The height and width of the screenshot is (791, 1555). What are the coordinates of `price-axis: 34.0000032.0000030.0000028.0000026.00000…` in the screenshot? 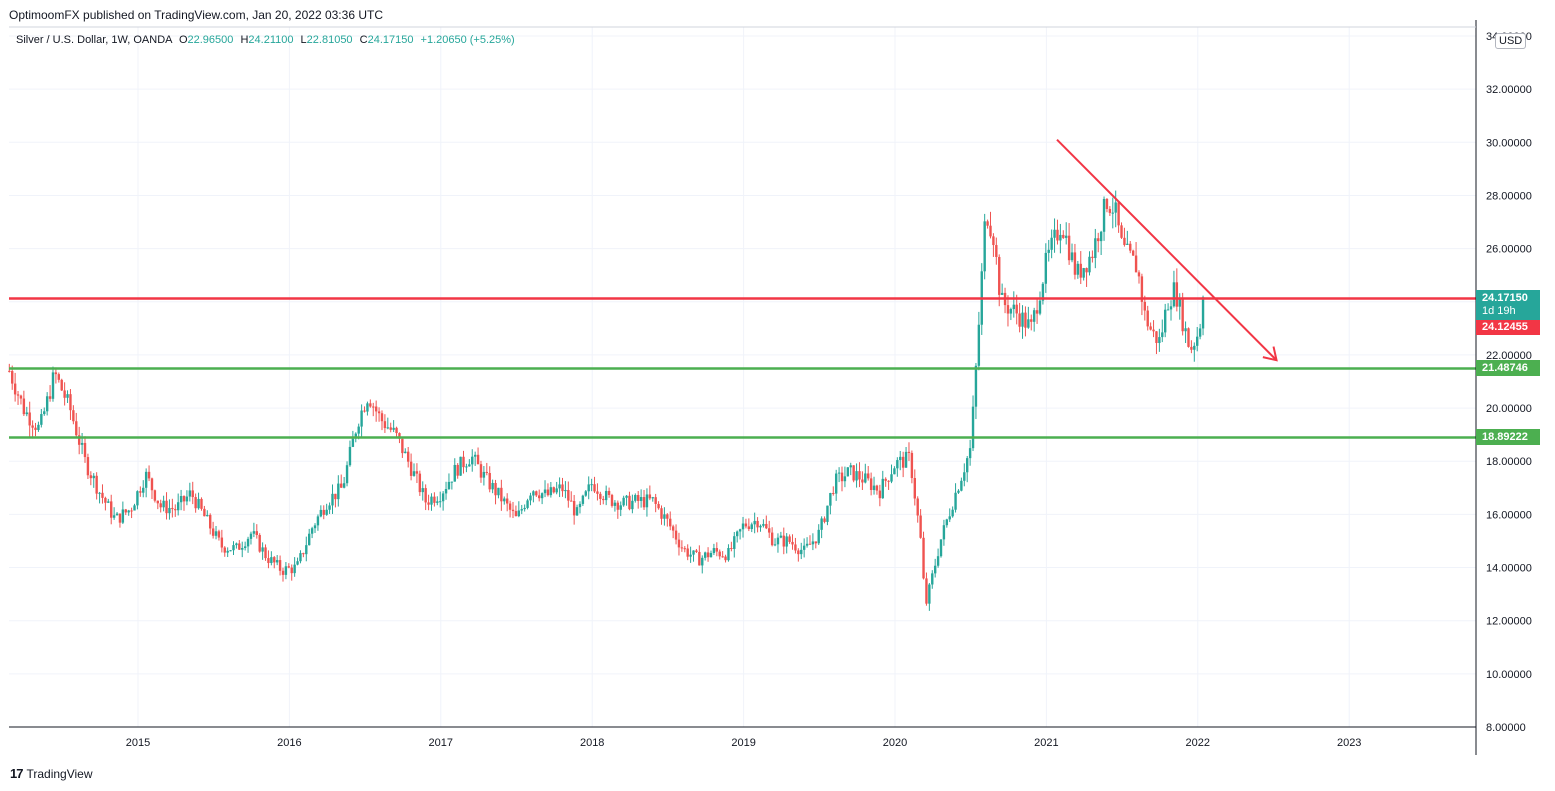 It's located at (1509, 382).